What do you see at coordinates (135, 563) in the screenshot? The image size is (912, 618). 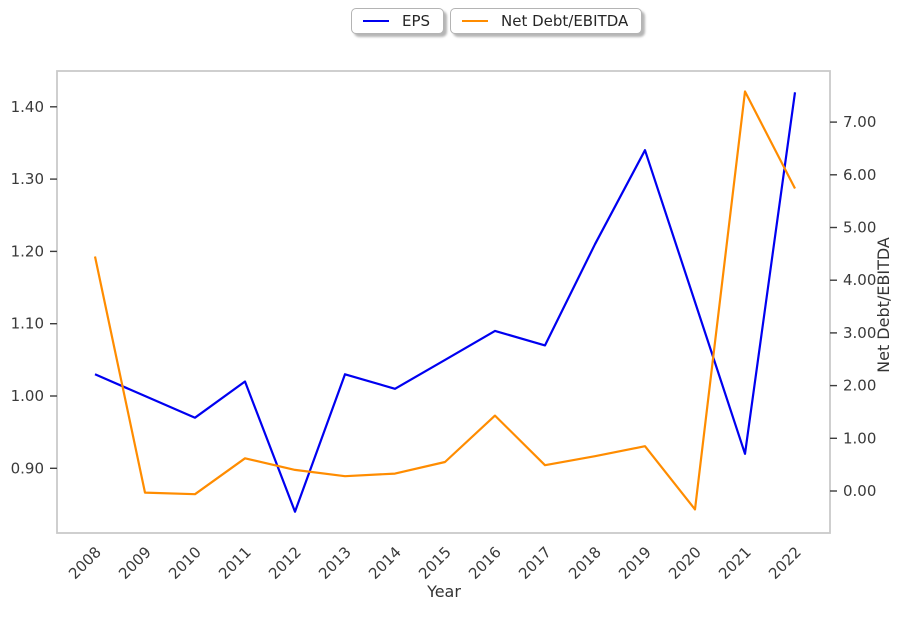 I see `x-tick-label: 2009` at bounding box center [135, 563].